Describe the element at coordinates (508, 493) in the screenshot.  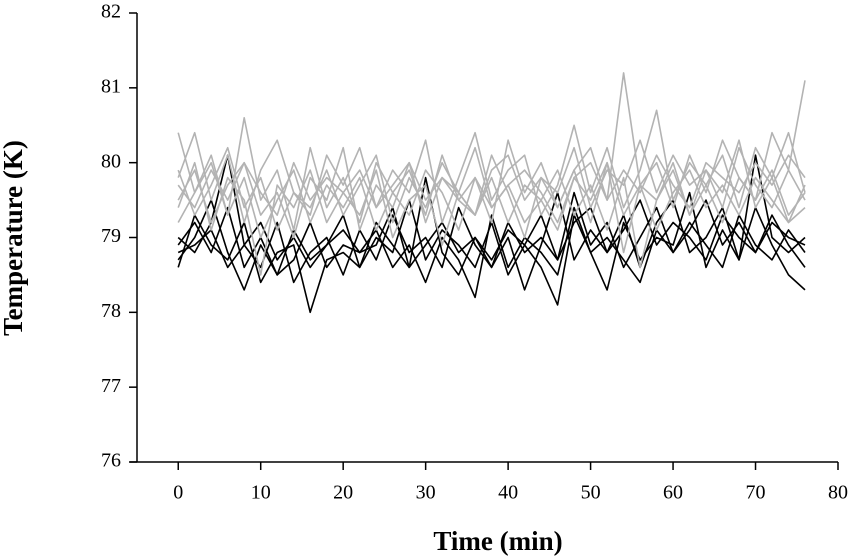
I see `x-tick-label: 40` at that location.